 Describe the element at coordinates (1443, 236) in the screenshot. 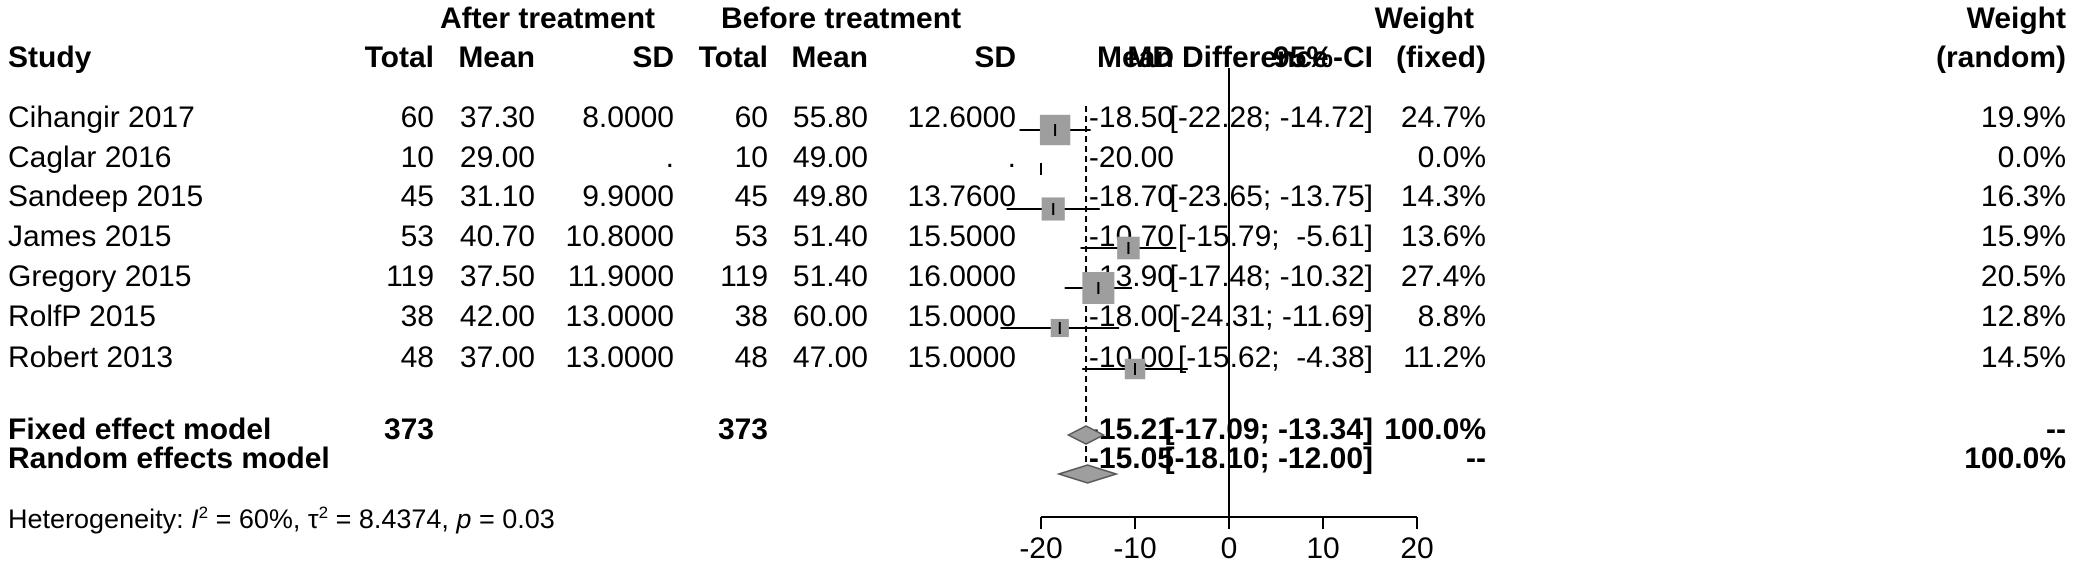

I see `weight-fixed: 13.6%` at that location.